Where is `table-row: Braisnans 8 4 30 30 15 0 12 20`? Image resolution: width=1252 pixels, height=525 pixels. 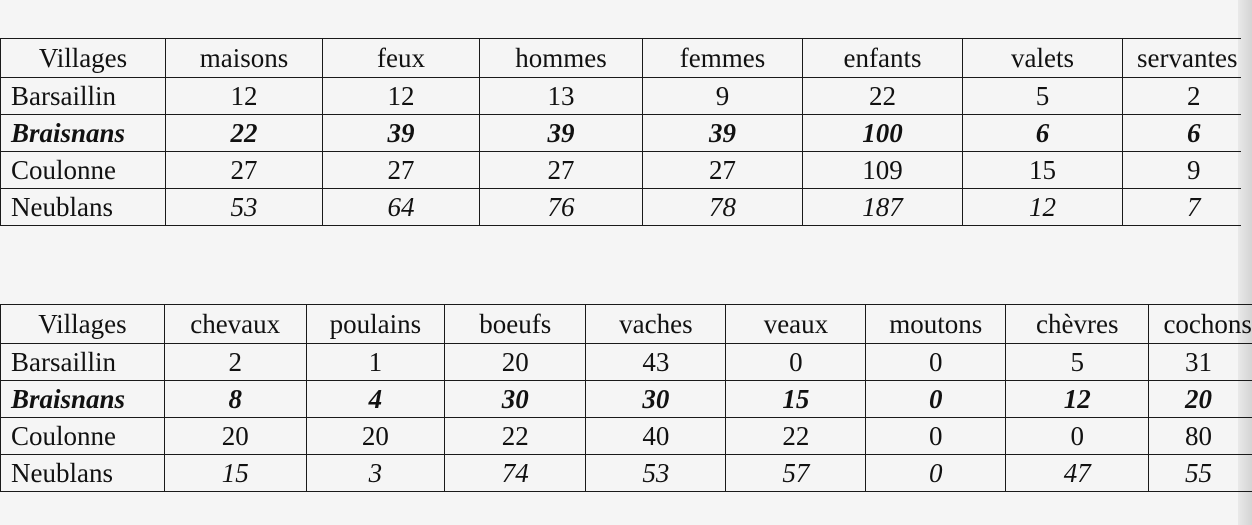 table-row: Braisnans 8 4 30 30 15 0 12 20 is located at coordinates (626, 399).